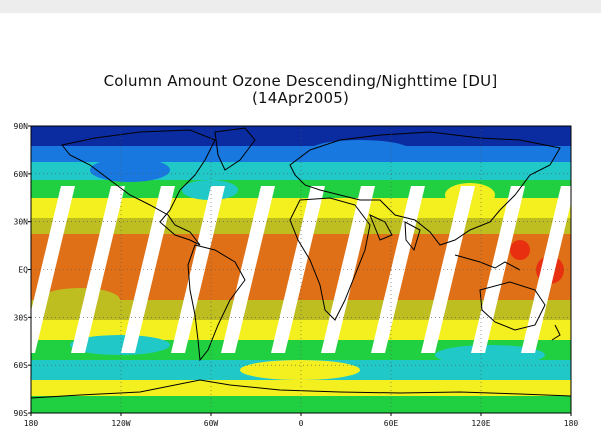 This screenshot has height=438, width=601. Describe the element at coordinates (21, 126) in the screenshot. I see `lat-label: 90N` at that location.